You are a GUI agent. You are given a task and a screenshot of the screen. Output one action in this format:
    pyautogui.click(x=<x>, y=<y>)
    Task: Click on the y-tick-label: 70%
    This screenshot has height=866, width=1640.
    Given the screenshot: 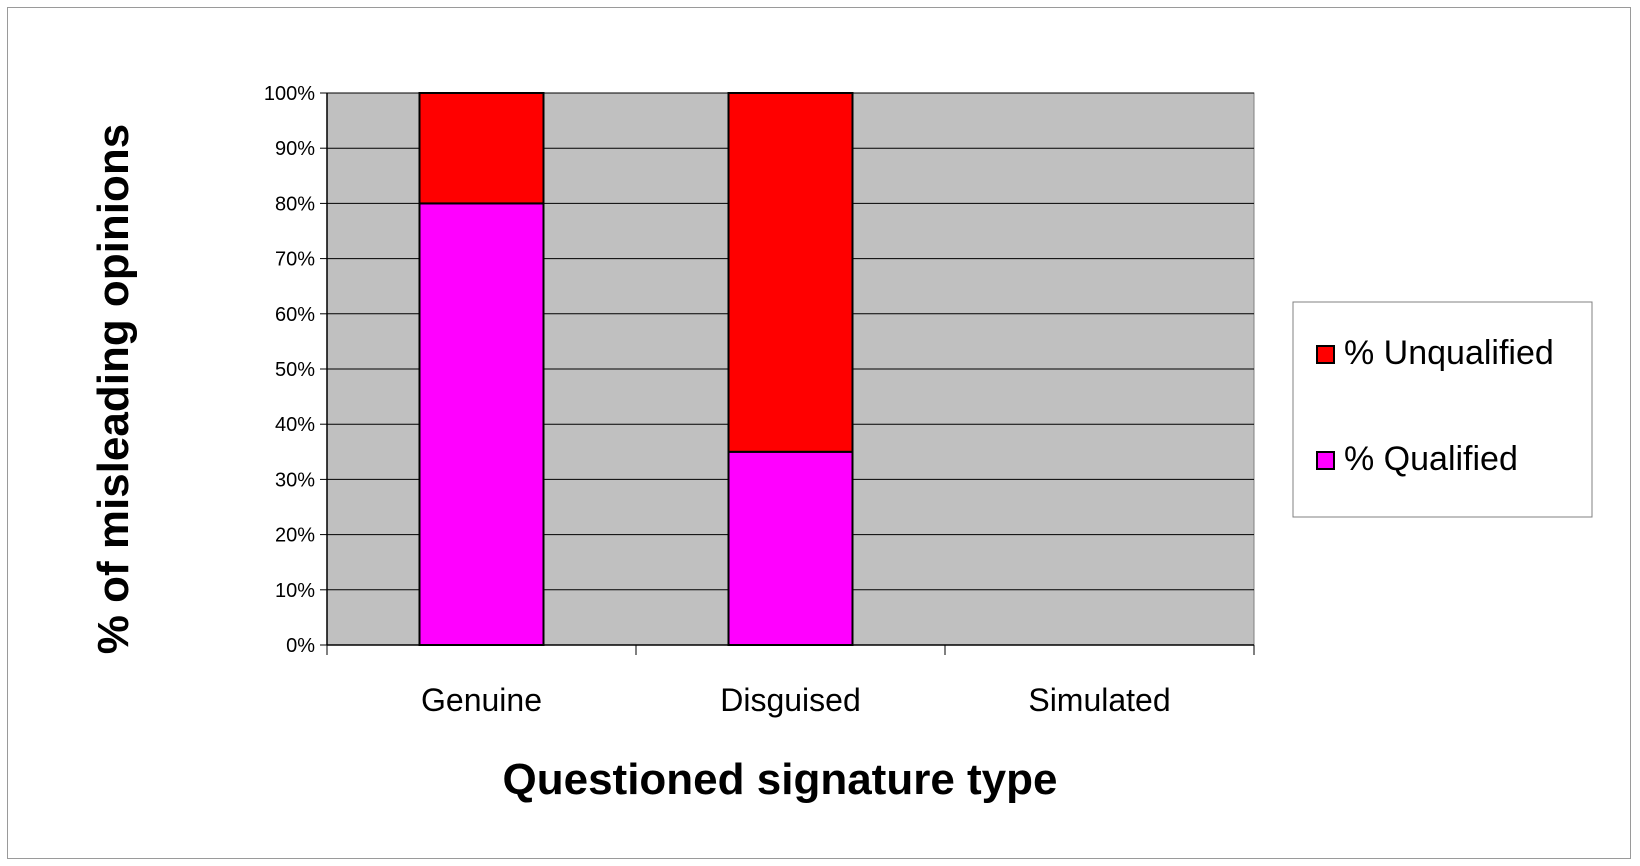 What is the action you would take?
    pyautogui.click(x=295, y=260)
    